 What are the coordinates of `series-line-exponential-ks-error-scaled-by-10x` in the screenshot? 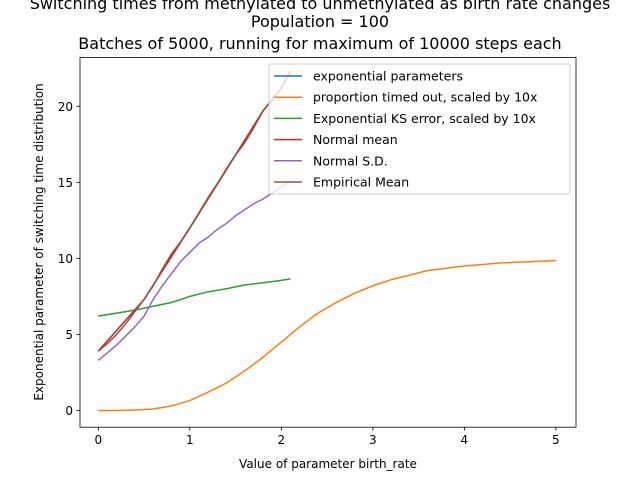 It's located at (194, 297).